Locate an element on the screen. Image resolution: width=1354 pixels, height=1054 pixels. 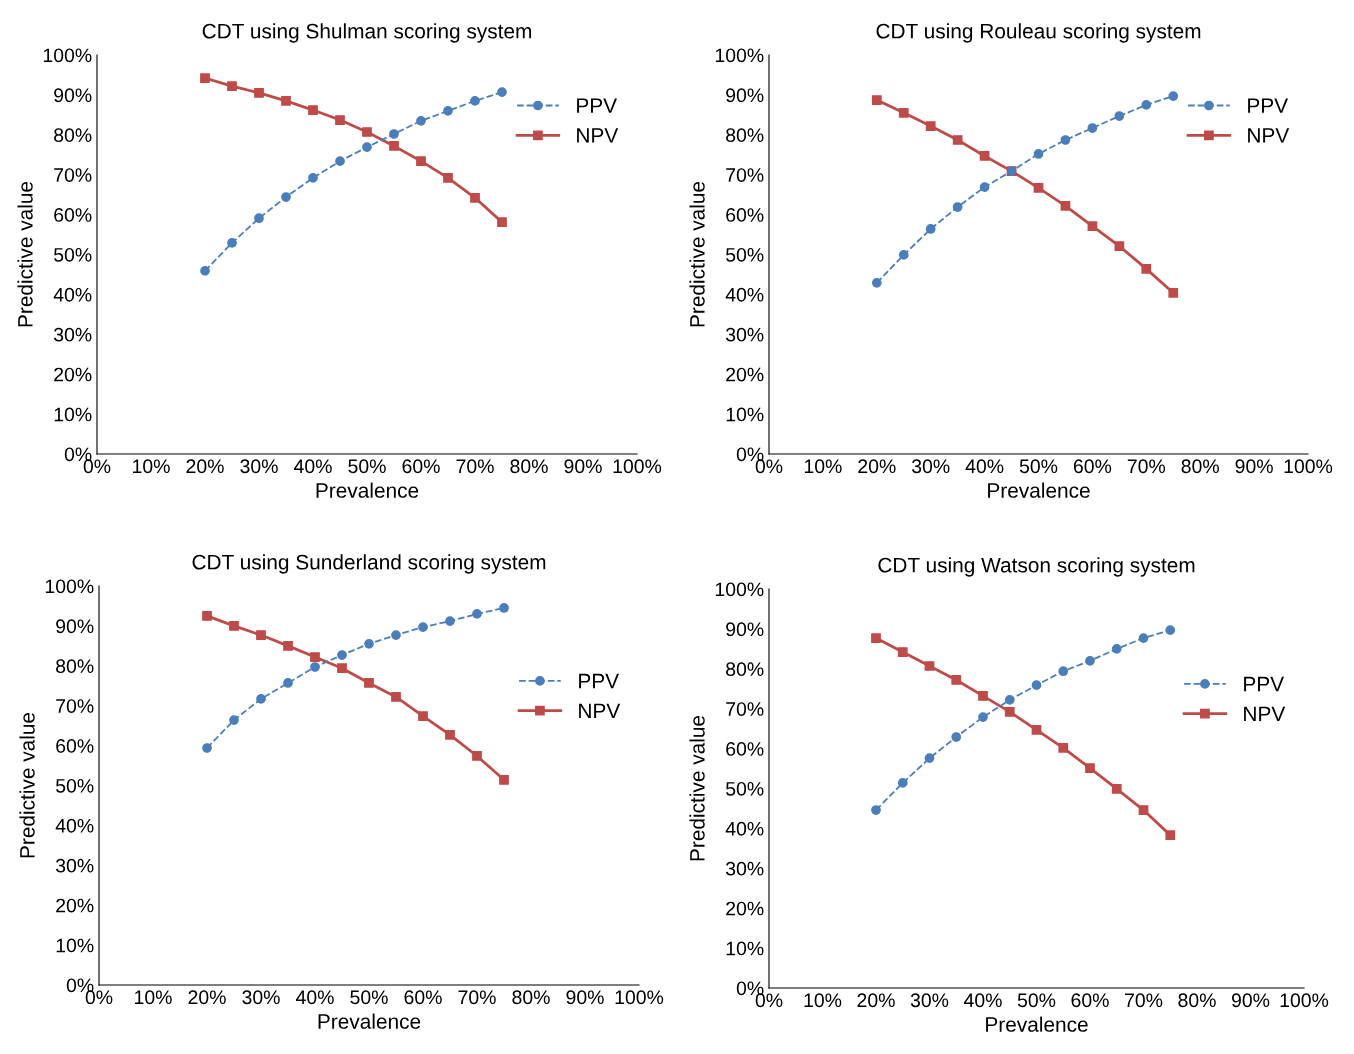
chart-title: CDT using Sunderland scoring system is located at coordinates (369, 564).